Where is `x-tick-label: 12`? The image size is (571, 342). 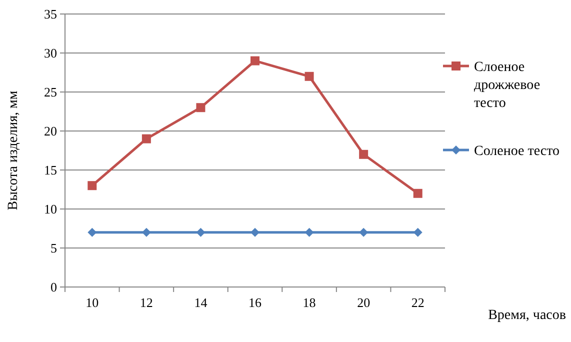
x-tick-label: 12 is located at coordinates (146, 302).